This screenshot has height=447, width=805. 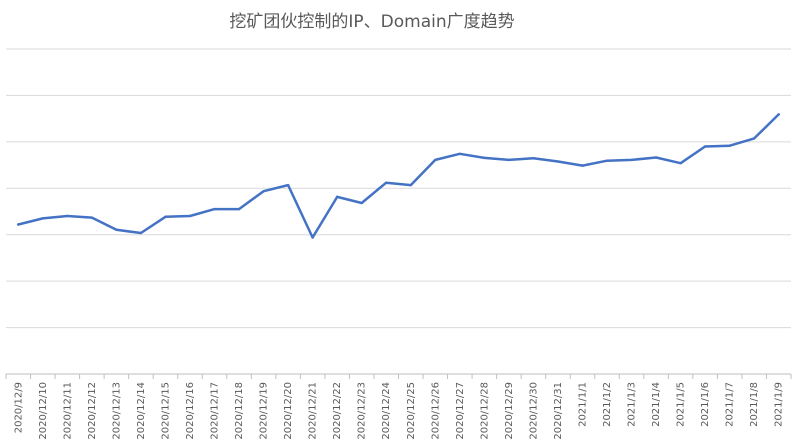 I want to click on x-tick-label: 2020/12/28, so click(x=484, y=411).